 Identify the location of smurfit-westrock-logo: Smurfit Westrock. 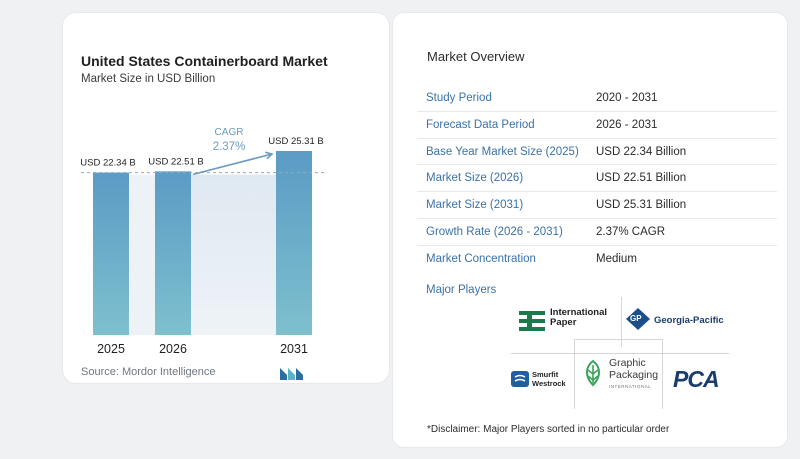
(542, 380).